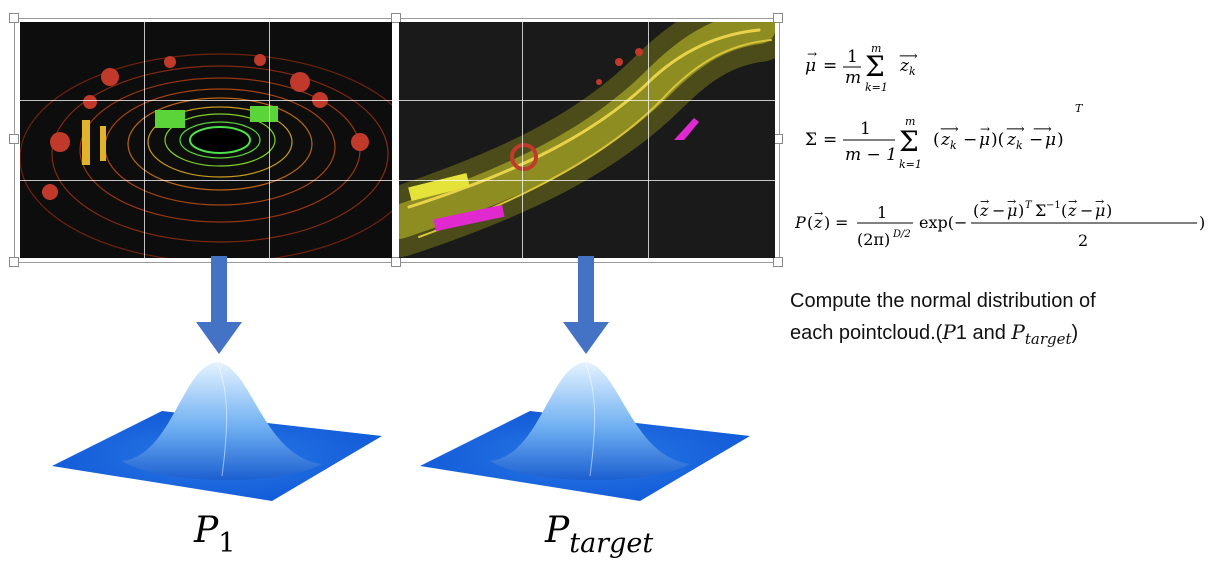 The height and width of the screenshot is (561, 1214). What do you see at coordinates (800, 222) in the screenshot?
I see `svg-text: P` at bounding box center [800, 222].